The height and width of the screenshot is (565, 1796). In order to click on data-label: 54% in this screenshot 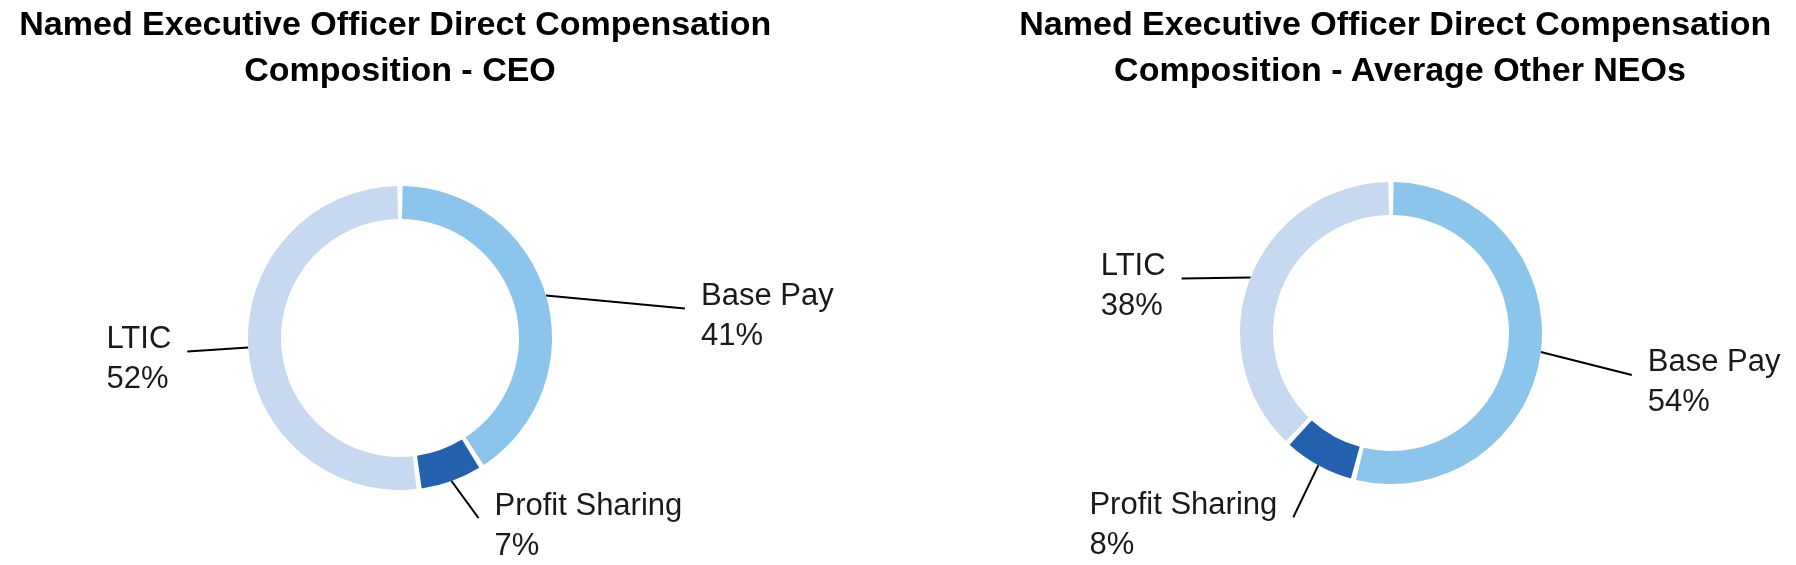, I will do `click(1678, 401)`.